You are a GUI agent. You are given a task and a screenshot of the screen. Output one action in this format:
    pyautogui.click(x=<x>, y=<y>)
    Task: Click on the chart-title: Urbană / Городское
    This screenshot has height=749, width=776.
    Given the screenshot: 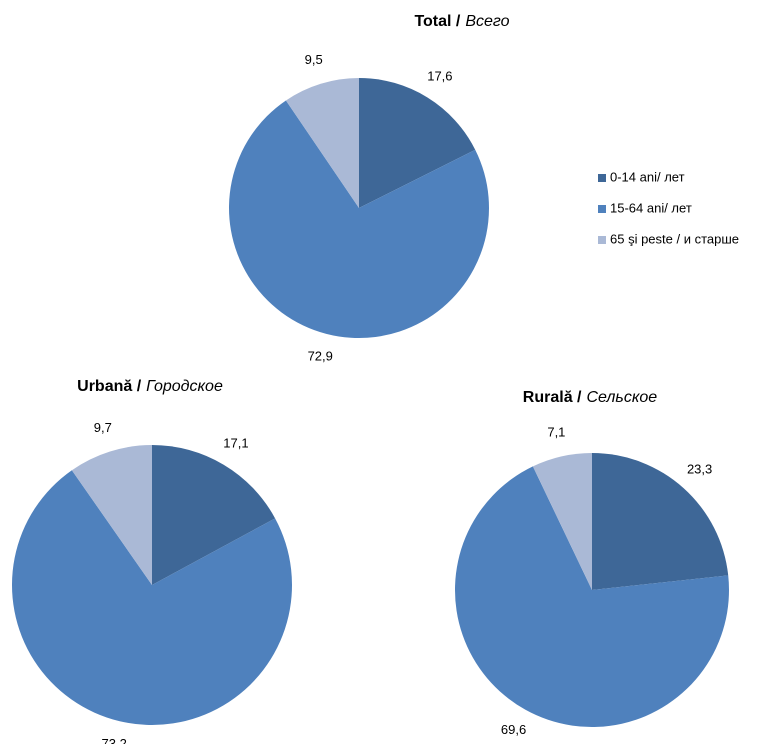 What is the action you would take?
    pyautogui.click(x=150, y=386)
    